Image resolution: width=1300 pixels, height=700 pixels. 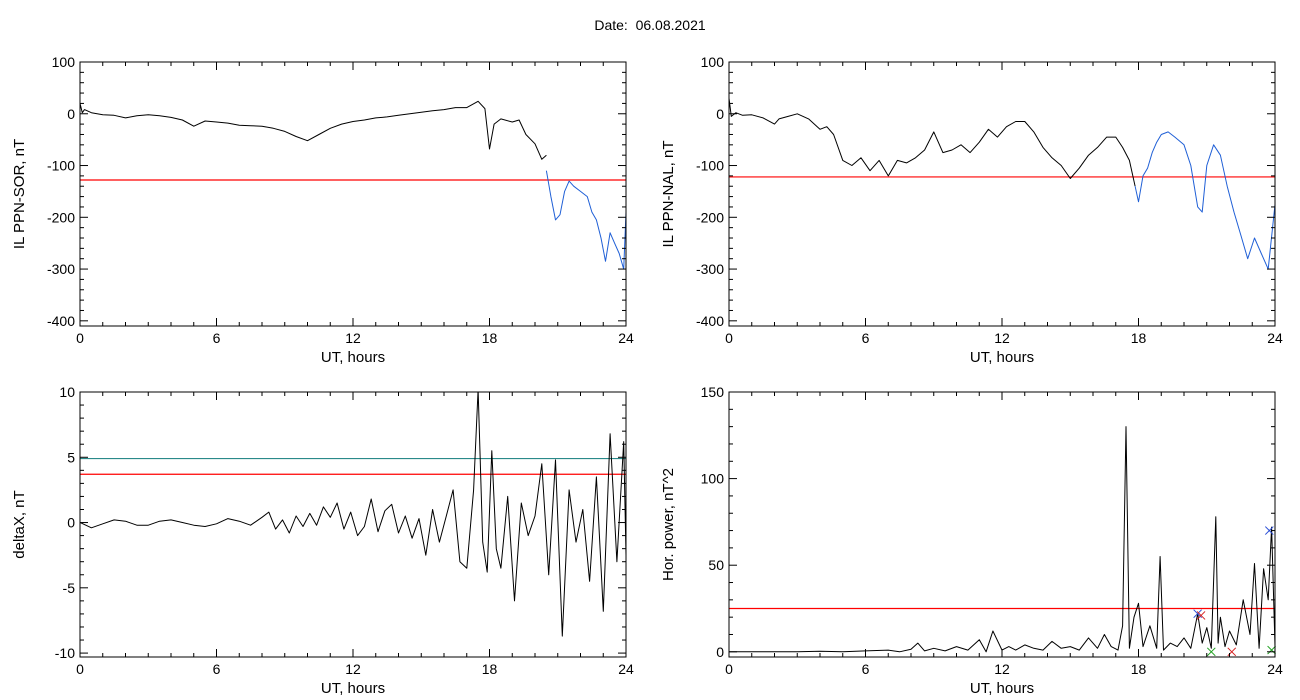 What do you see at coordinates (716, 565) in the screenshot?
I see `y-tick-label: 50` at bounding box center [716, 565].